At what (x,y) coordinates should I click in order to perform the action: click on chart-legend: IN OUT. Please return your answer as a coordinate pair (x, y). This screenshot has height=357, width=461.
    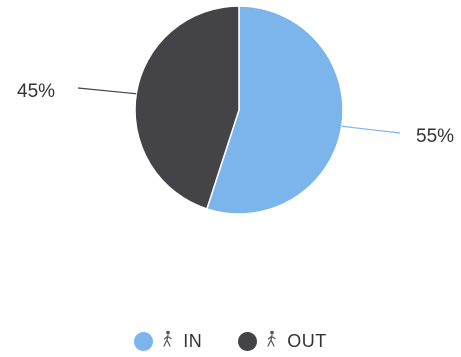
    Looking at the image, I should click on (230, 341).